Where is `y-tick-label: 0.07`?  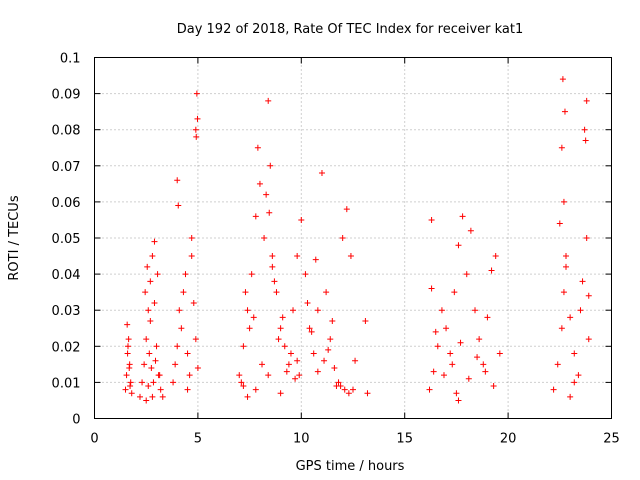 y-tick-label: 0.07 is located at coordinates (66, 167).